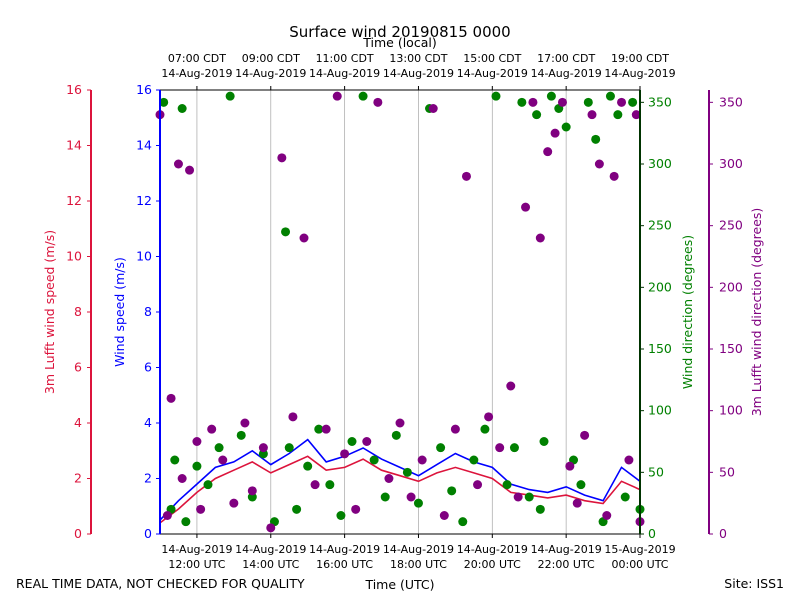 The image size is (800, 600). What do you see at coordinates (197, 58) in the screenshot?
I see `top-tick-time-0: 07:00 CDT` at bounding box center [197, 58].